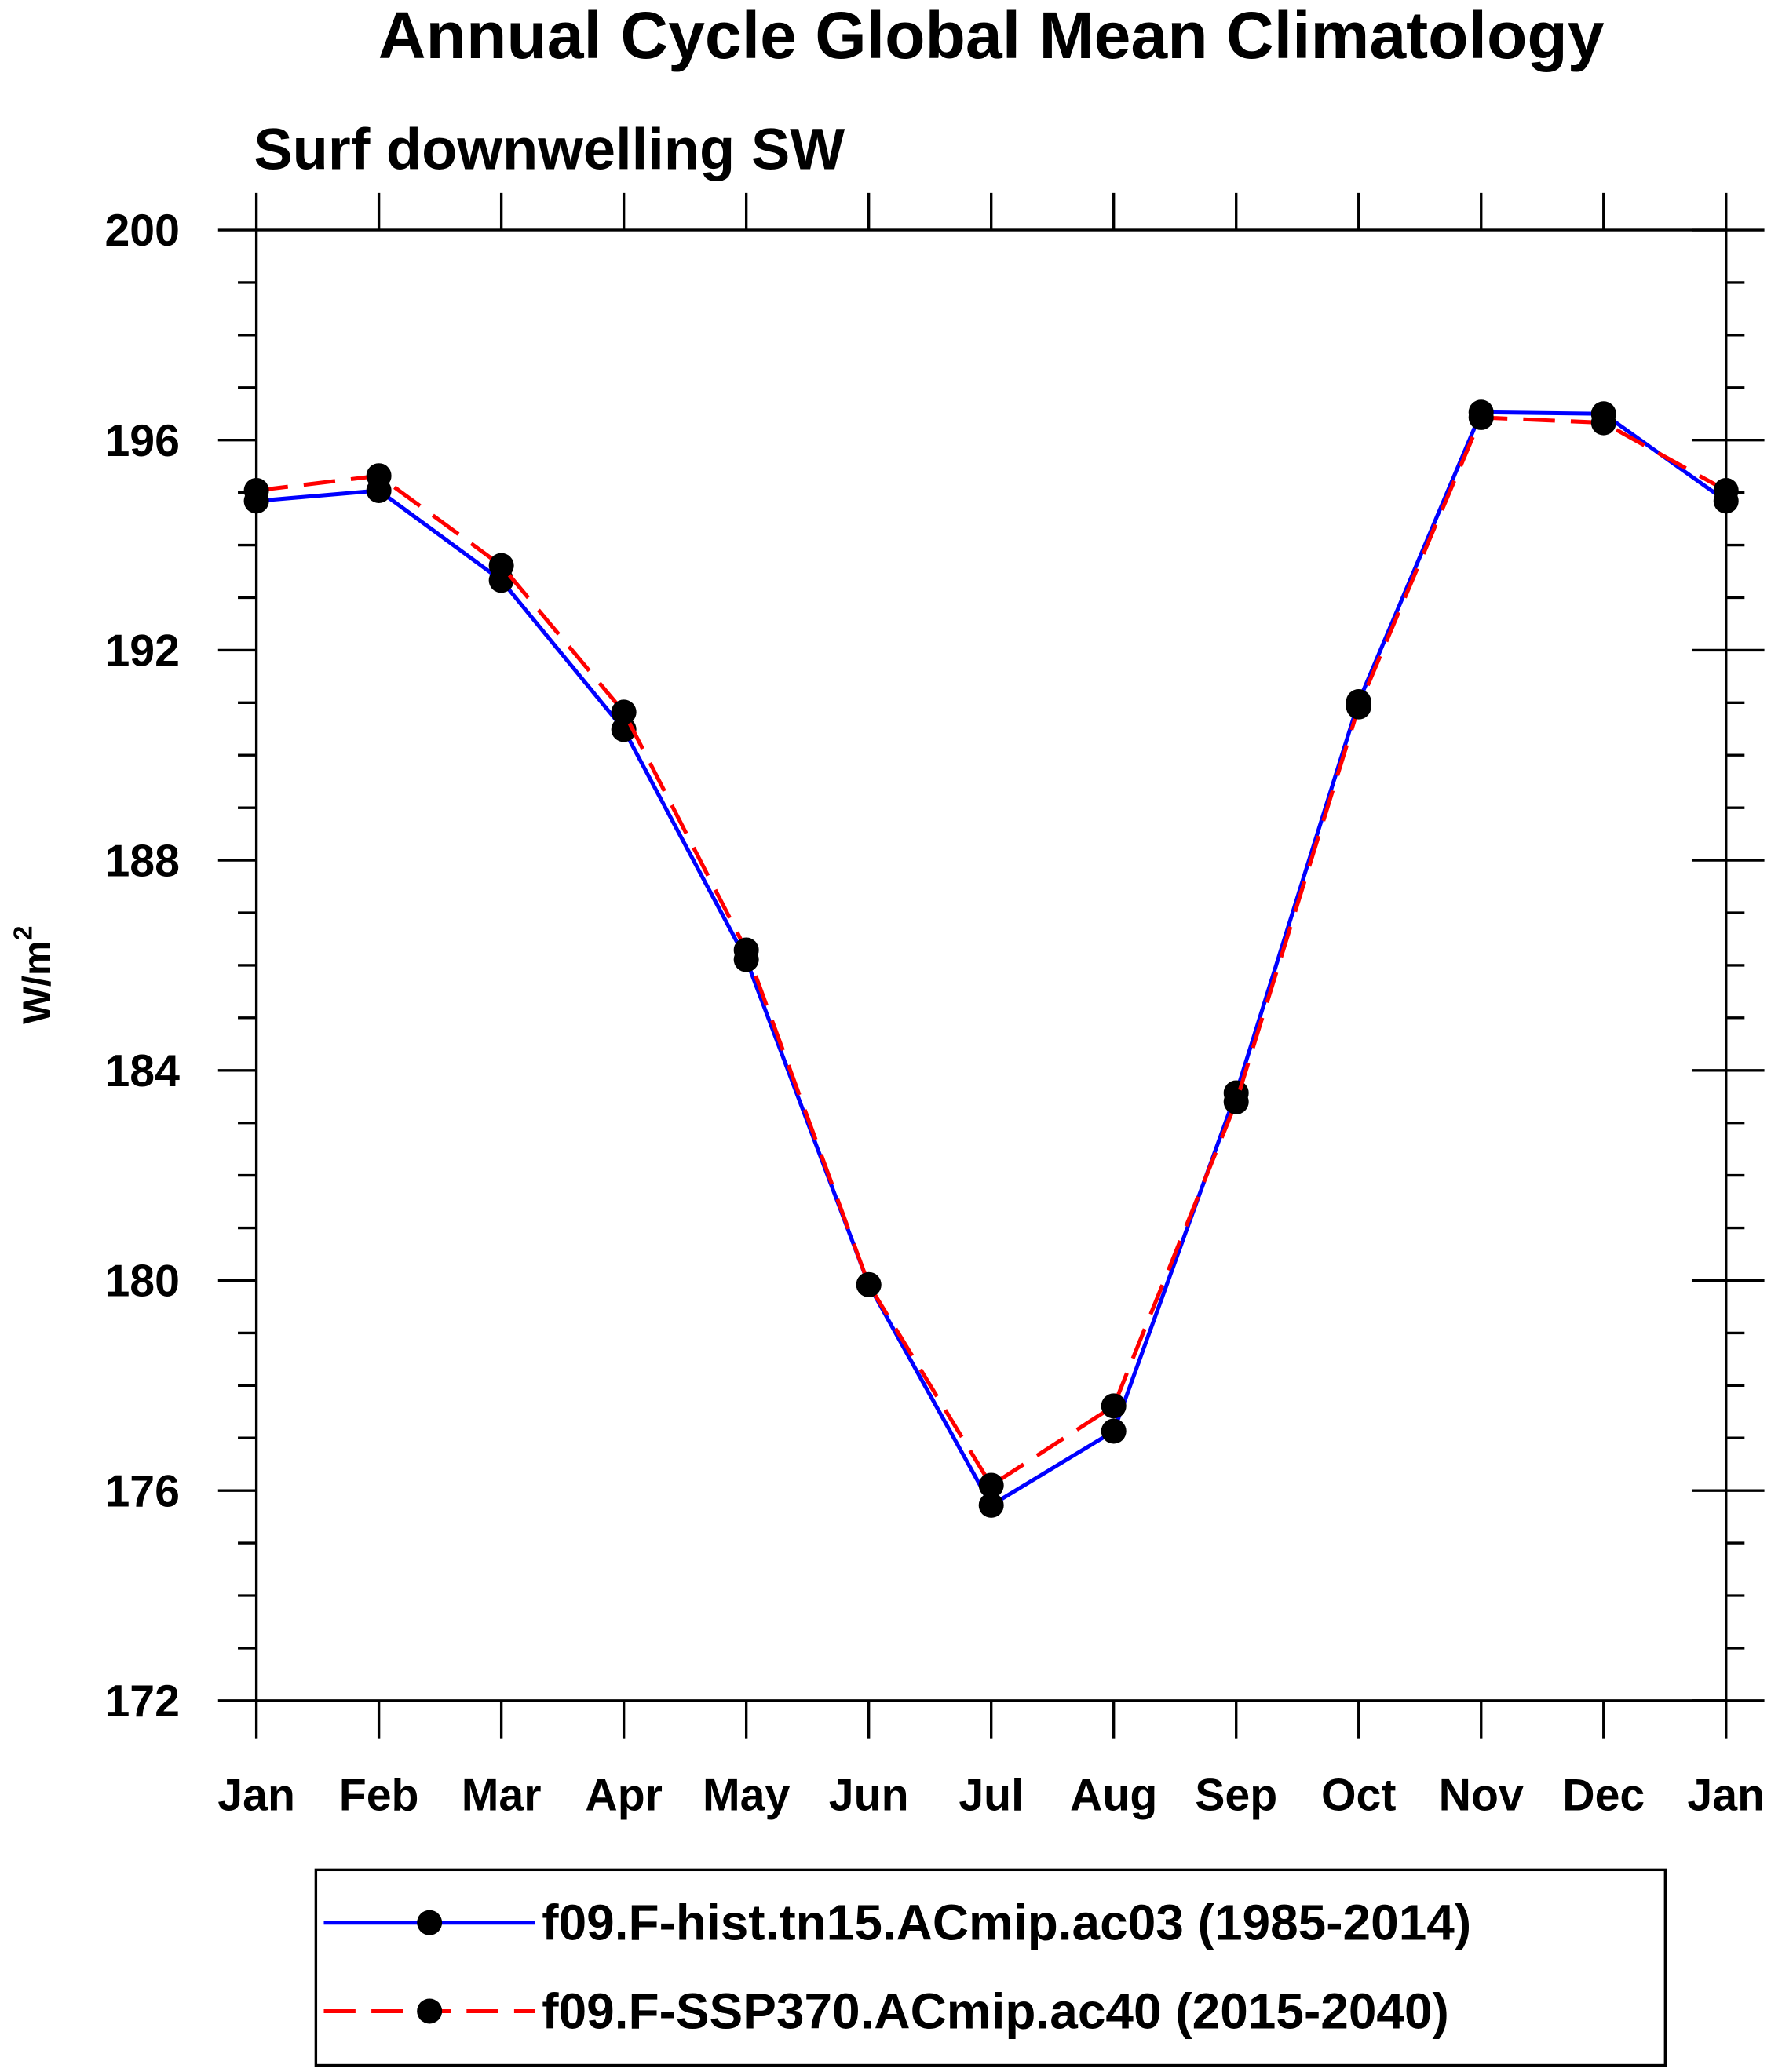 The width and height of the screenshot is (1771, 2072). I want to click on chart-title: Annual Cycle Global Mean Climatology, so click(991, 36).